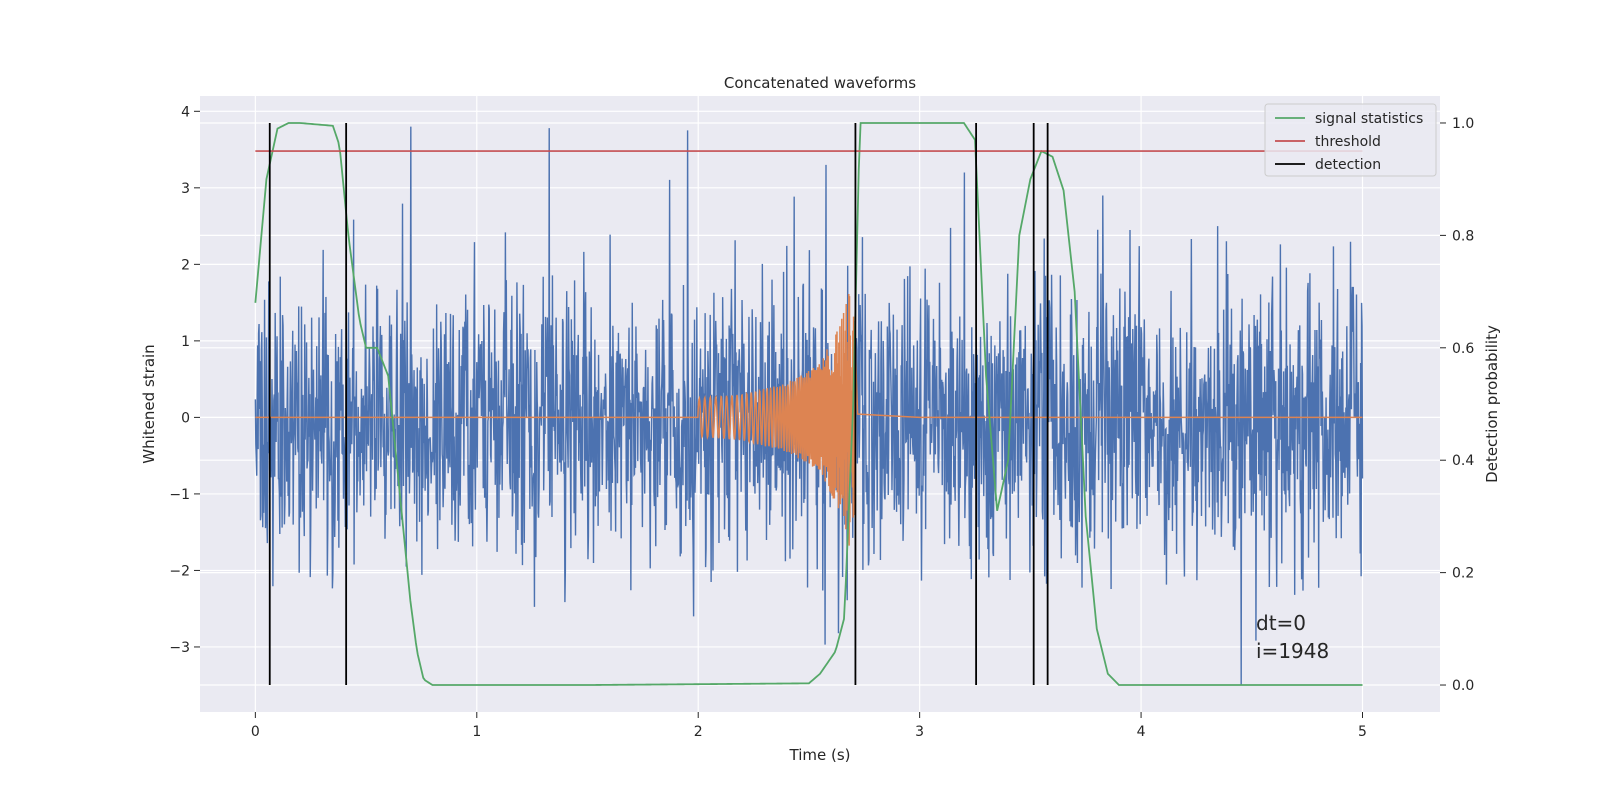 This screenshot has height=800, width=1600. Describe the element at coordinates (1463, 236) in the screenshot. I see `y2-tick-label: 0.8` at that location.